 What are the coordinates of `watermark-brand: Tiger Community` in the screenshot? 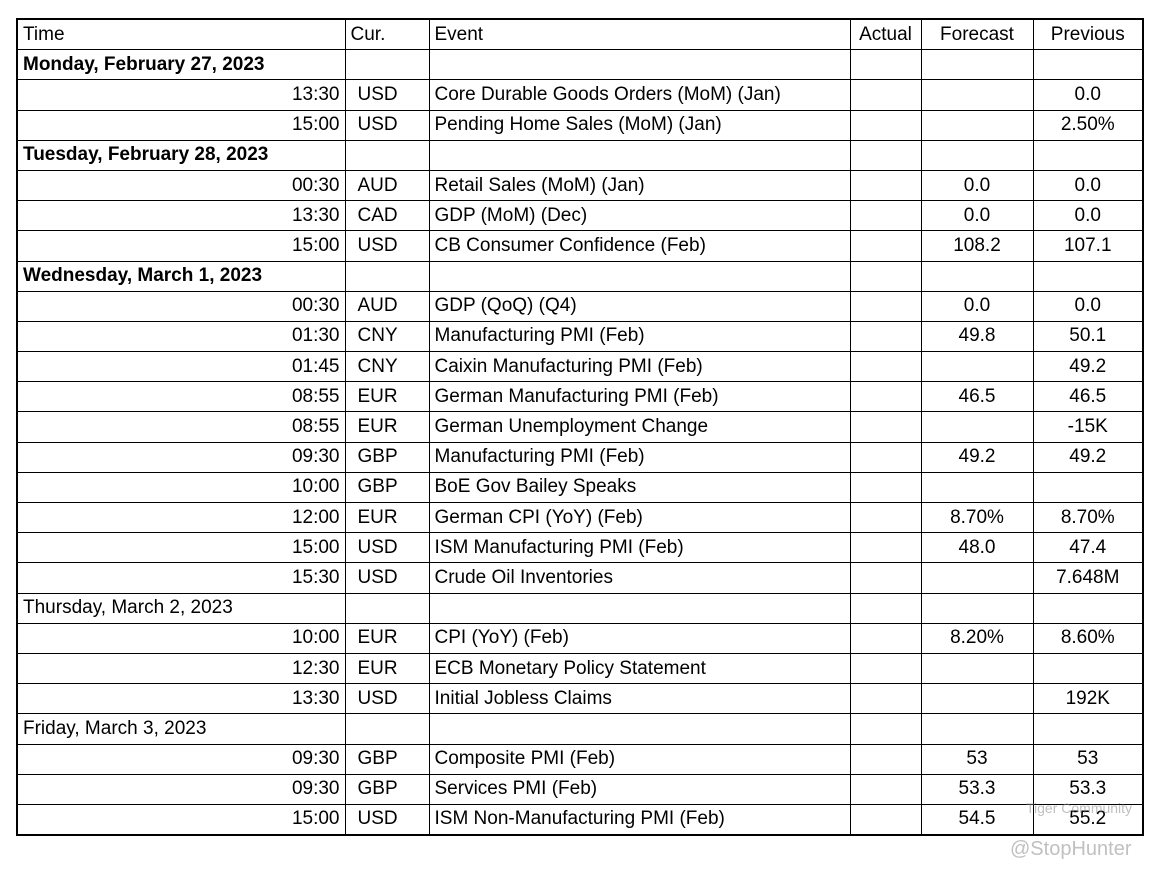 It's located at (1079, 808).